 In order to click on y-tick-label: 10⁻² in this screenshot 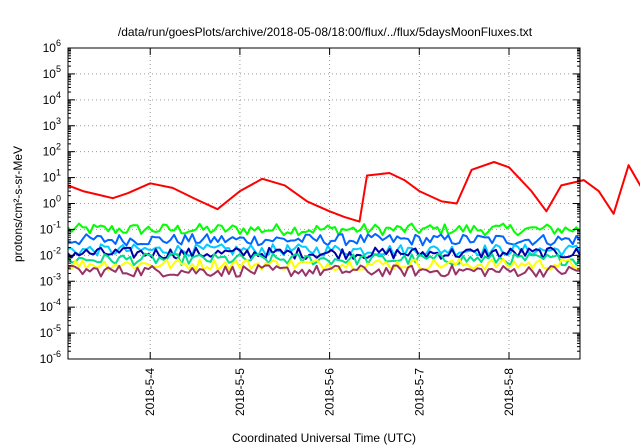, I will do `click(50, 253)`.